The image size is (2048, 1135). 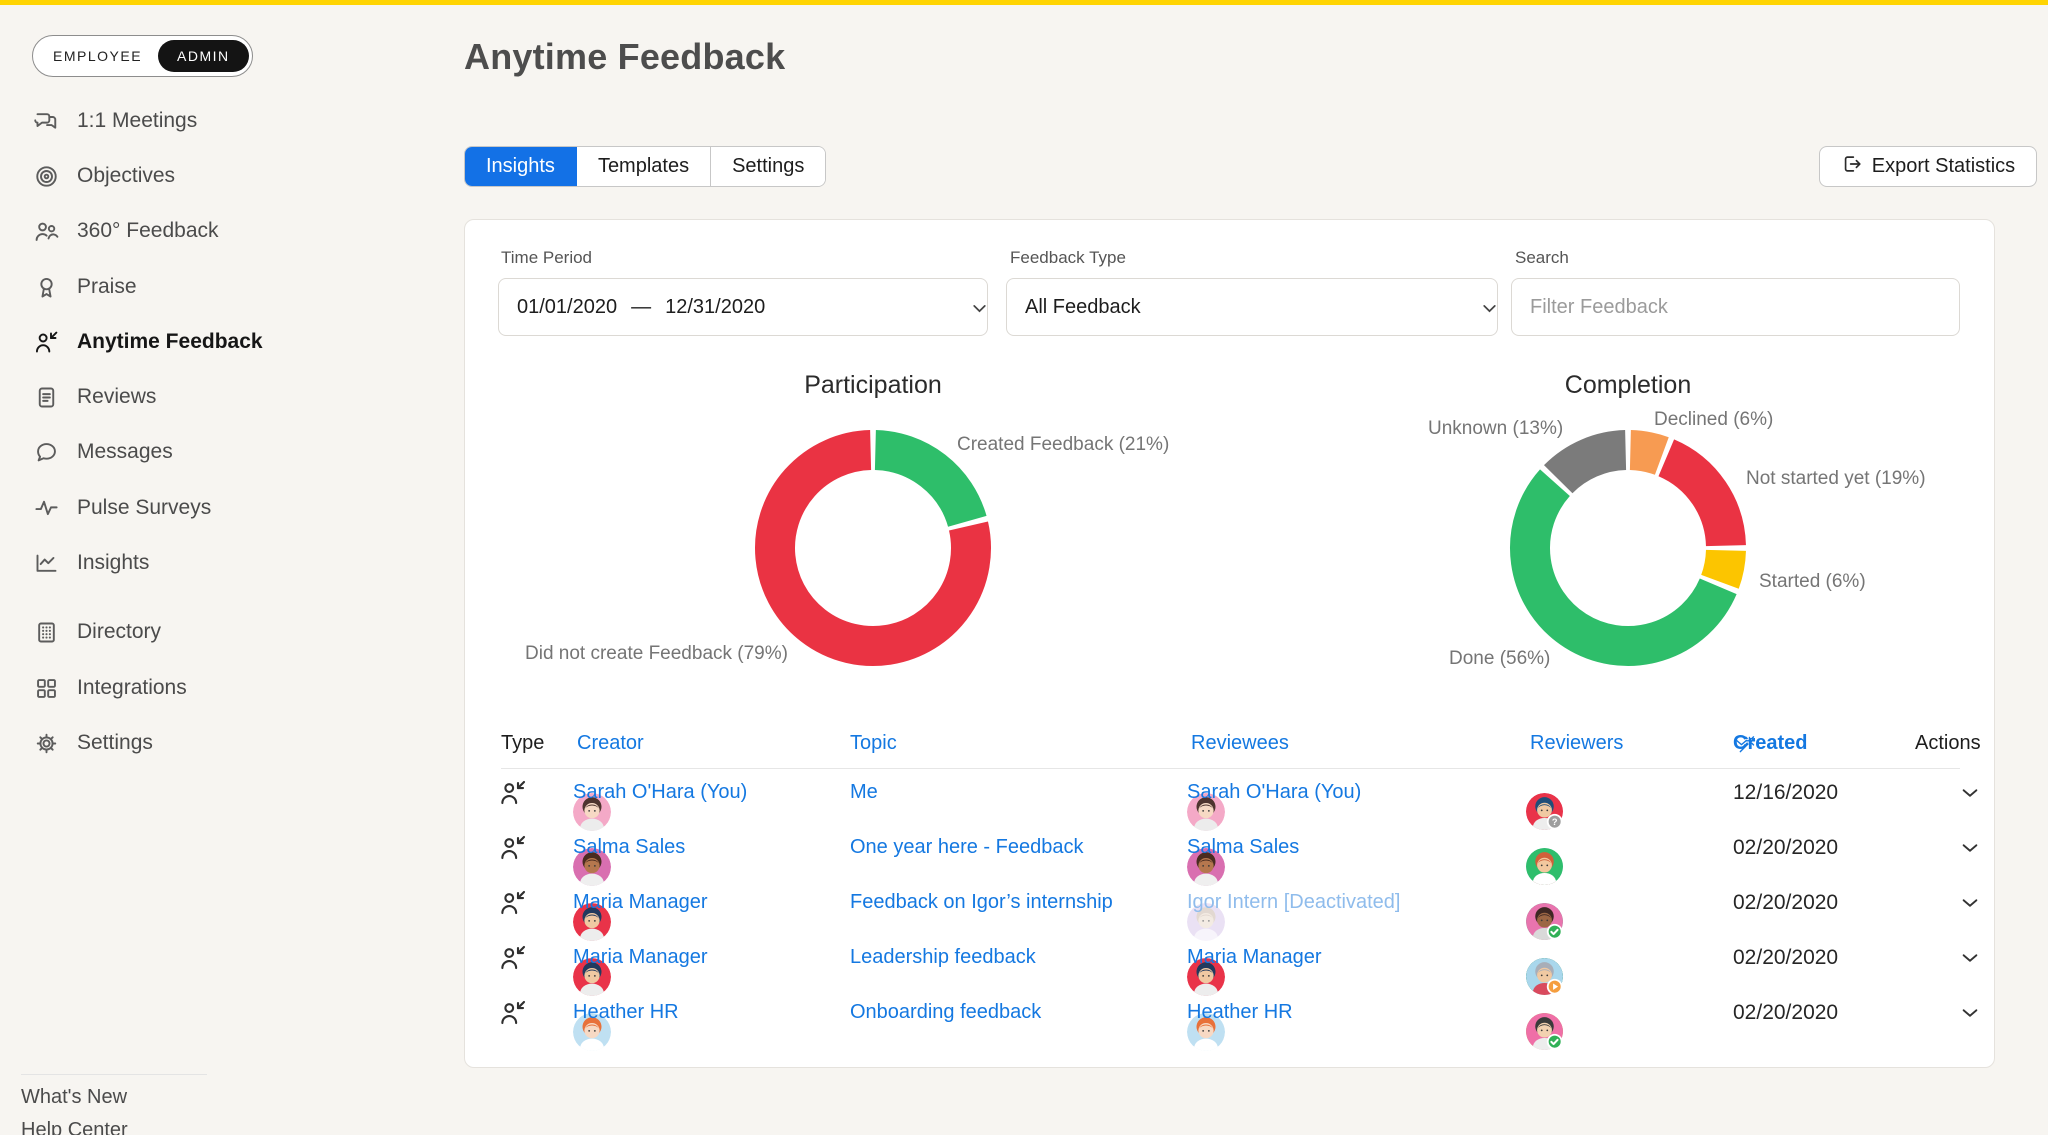 What do you see at coordinates (1723, 569) in the screenshot?
I see `donut-slice-started` at bounding box center [1723, 569].